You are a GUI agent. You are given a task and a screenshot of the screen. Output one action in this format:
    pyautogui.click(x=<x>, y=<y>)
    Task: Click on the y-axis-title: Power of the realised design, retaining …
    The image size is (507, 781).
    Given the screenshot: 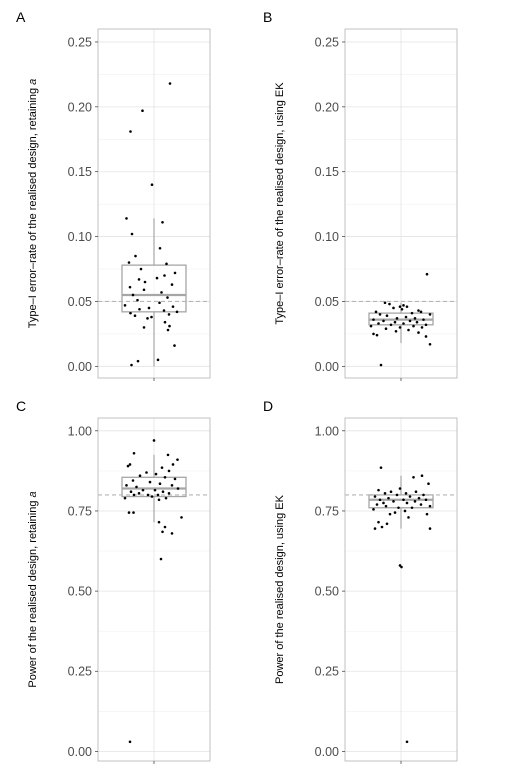 What is the action you would take?
    pyautogui.click(x=33, y=589)
    